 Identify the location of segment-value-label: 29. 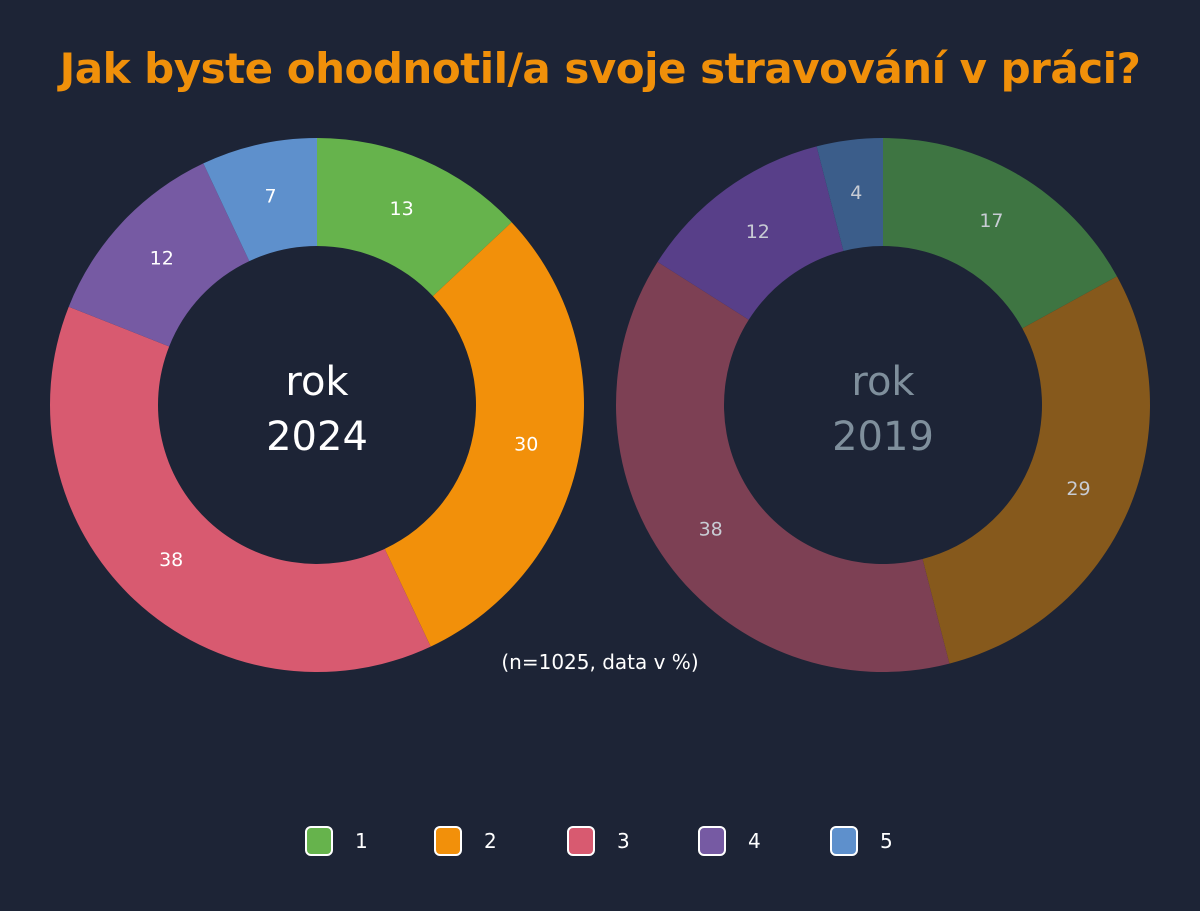
(1078, 489).